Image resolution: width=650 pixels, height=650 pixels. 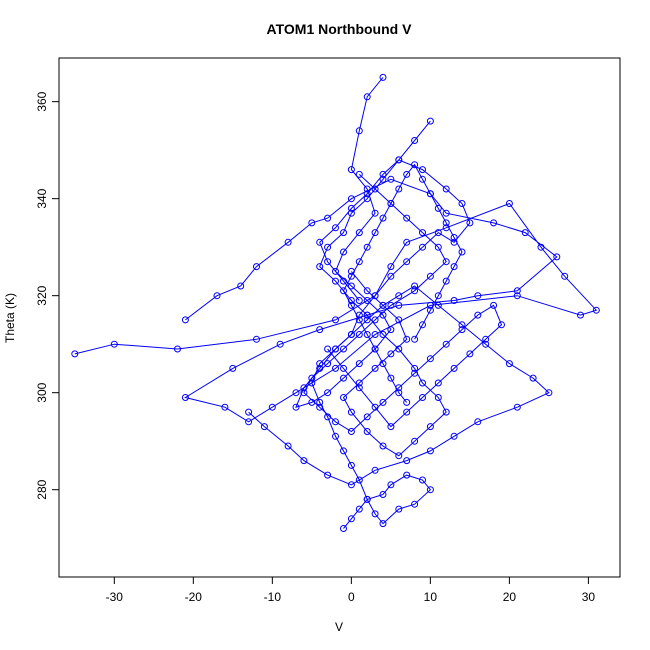 I want to click on x-tick-label: -20, so click(x=194, y=597).